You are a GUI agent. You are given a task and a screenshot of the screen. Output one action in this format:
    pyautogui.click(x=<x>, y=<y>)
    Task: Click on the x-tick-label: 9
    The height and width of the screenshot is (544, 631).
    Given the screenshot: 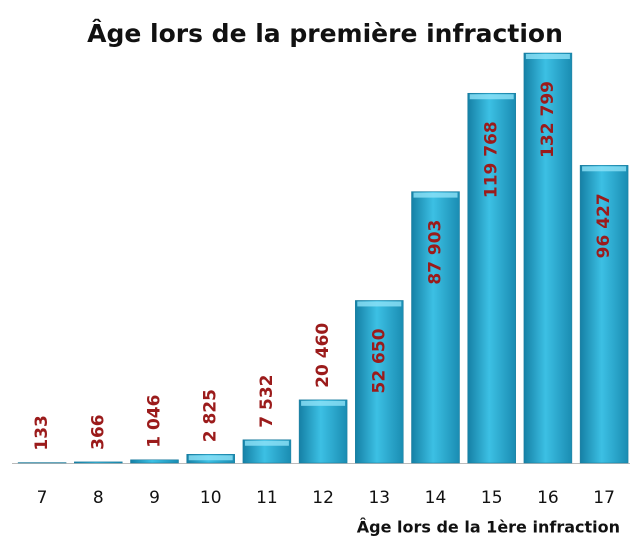 What is the action you would take?
    pyautogui.click(x=154, y=498)
    